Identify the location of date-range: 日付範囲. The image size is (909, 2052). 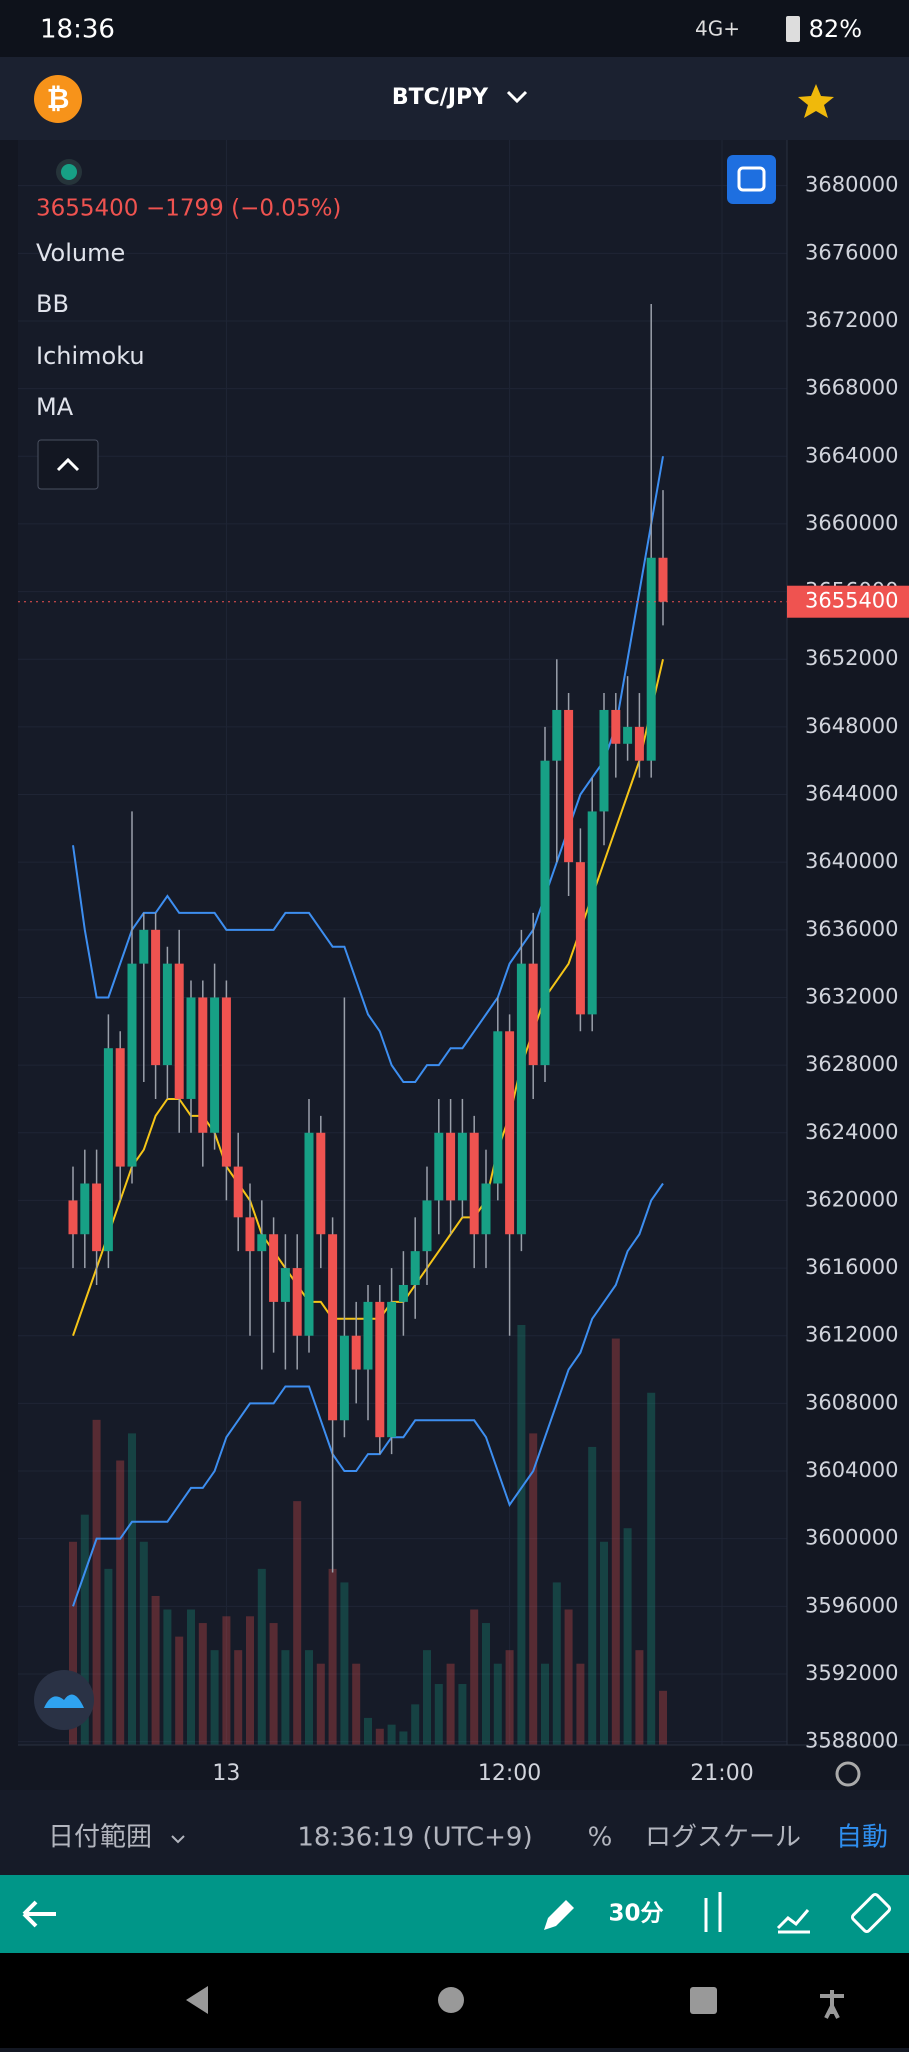
(100, 1838).